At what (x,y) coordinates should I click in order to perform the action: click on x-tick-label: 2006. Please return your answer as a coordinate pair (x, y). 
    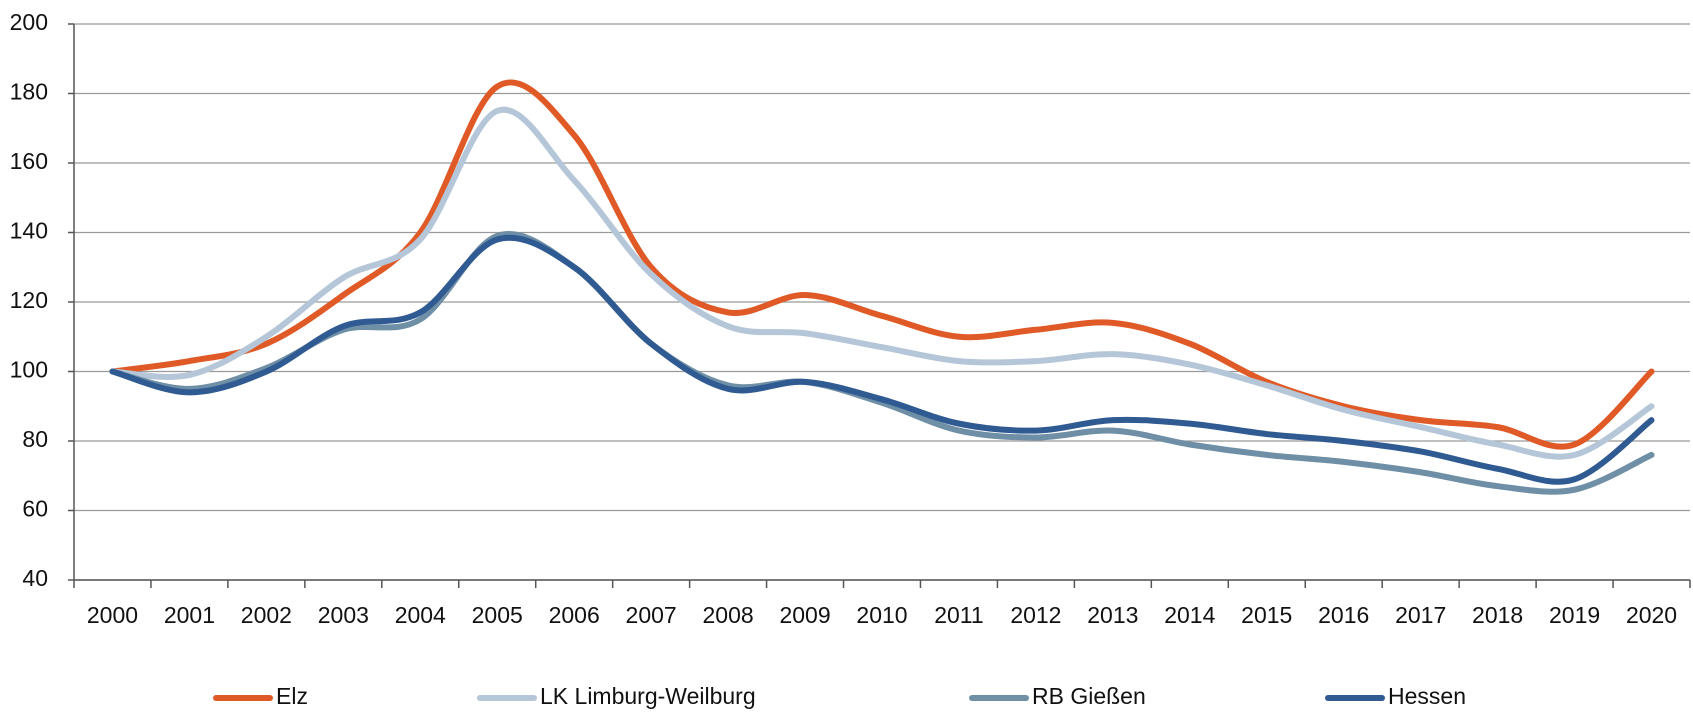
    Looking at the image, I should click on (574, 615).